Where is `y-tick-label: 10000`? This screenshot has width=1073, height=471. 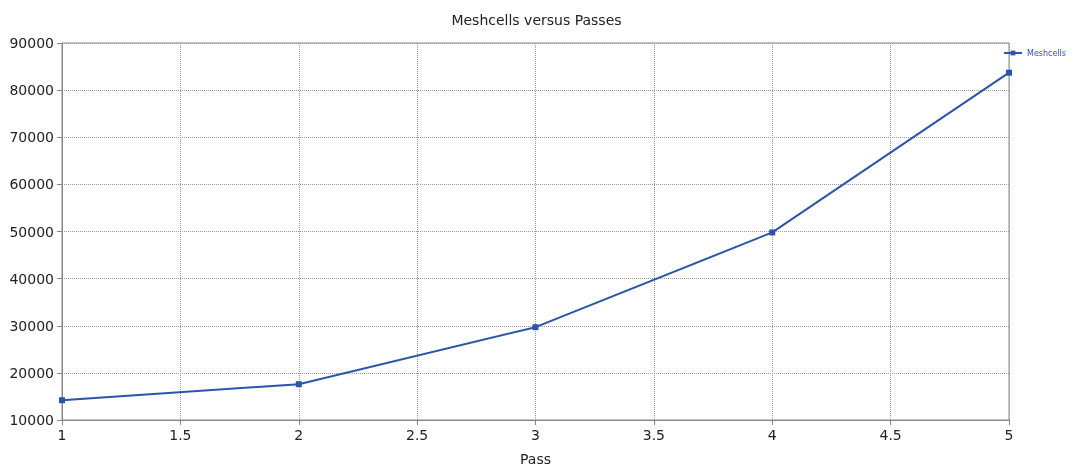 y-tick-label: 10000 is located at coordinates (31, 420).